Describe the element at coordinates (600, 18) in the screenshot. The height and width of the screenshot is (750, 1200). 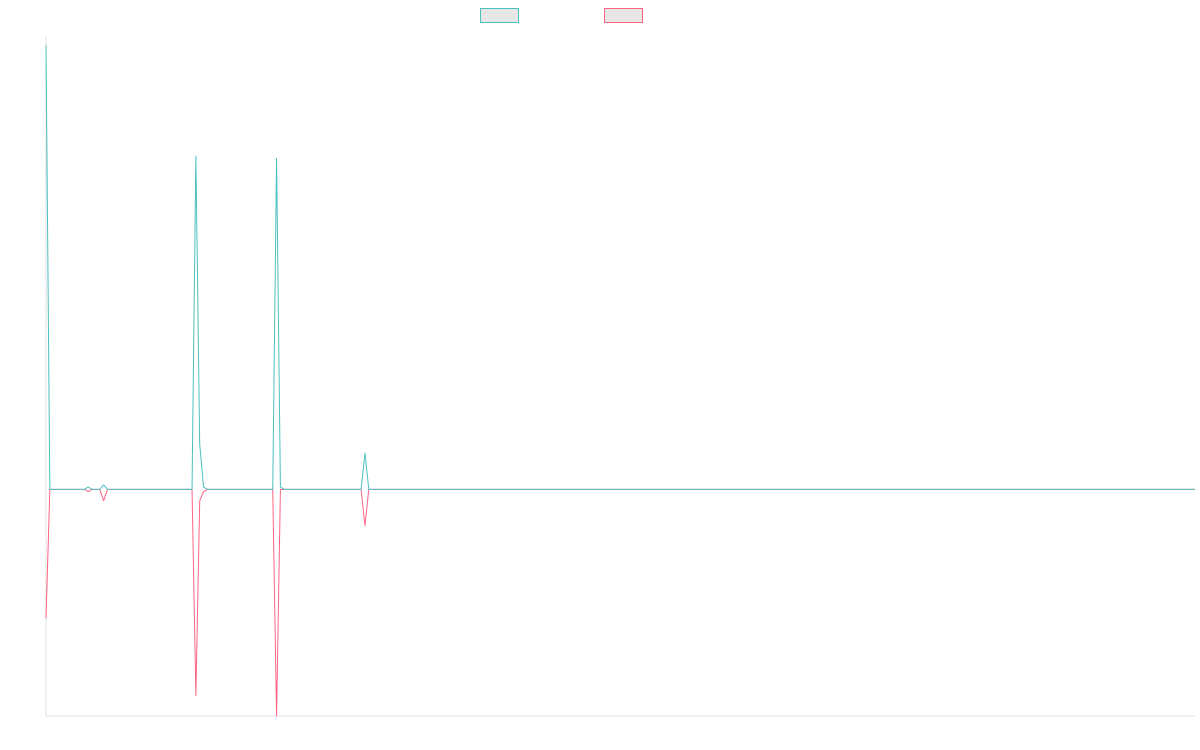
I see `legend` at that location.